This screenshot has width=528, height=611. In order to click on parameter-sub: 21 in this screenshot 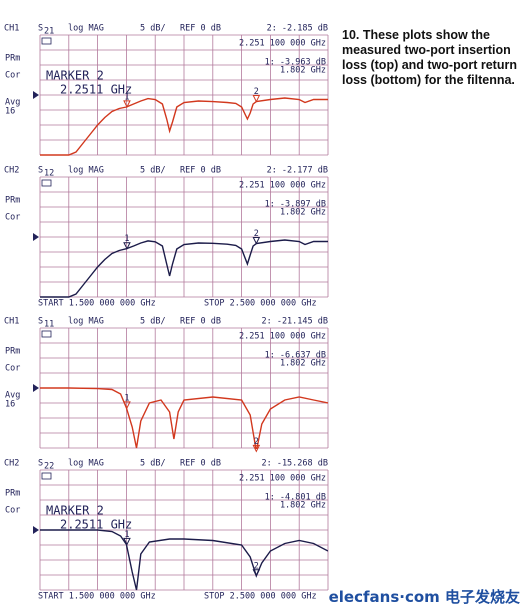, I will do `click(49, 32)`.